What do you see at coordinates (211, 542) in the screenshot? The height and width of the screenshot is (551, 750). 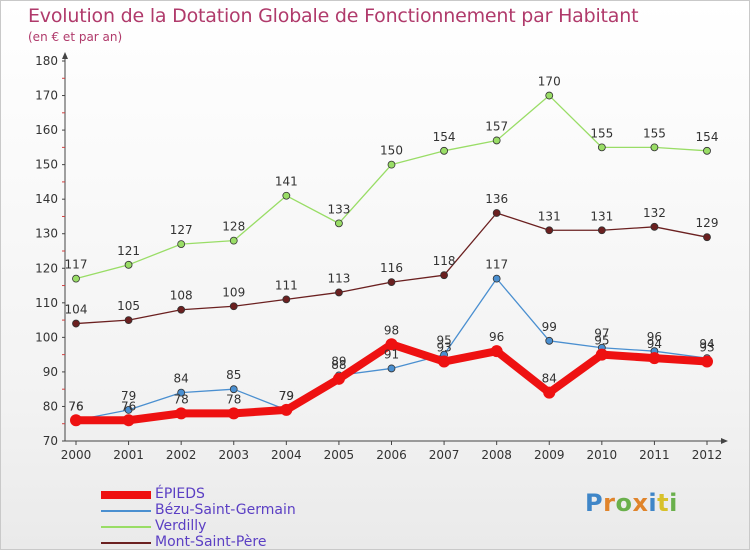 I see `legend-label: Mont-Saint-Père` at bounding box center [211, 542].